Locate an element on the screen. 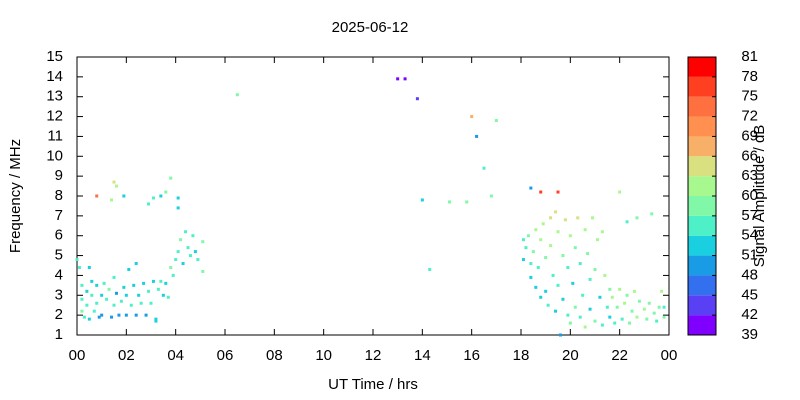 The image size is (800, 400). y-axis-label: Frequency / MHz is located at coordinates (15, 196).